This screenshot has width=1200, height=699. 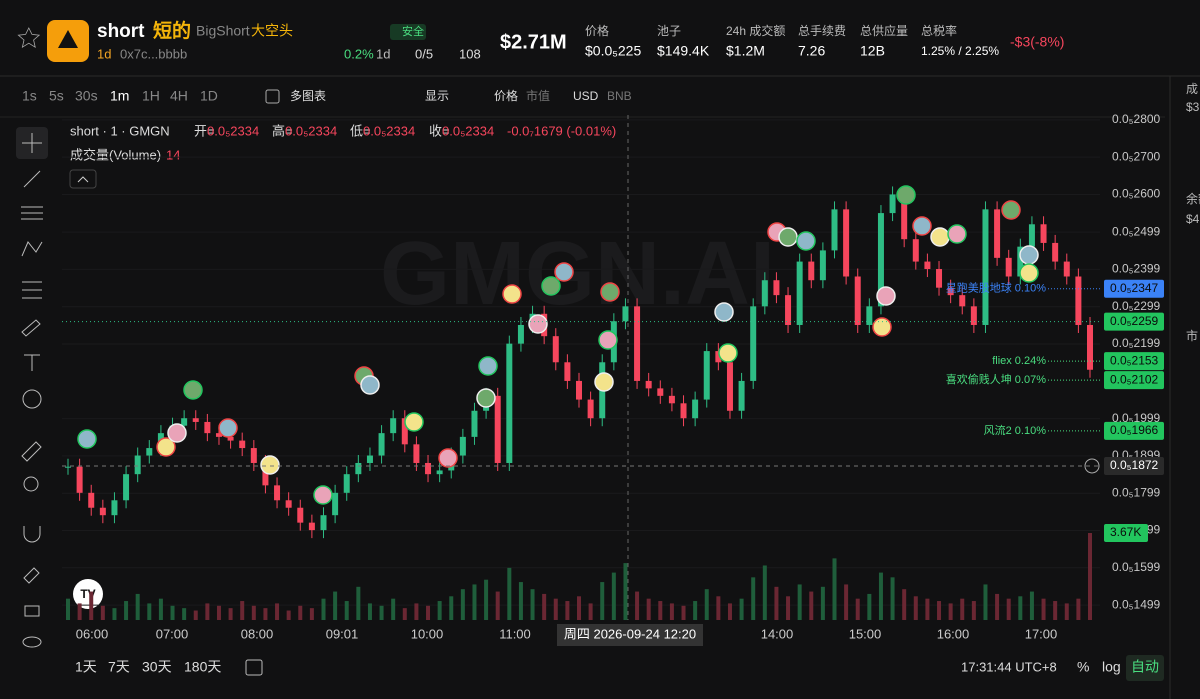 I want to click on stat-value: 12B, so click(x=872, y=51).